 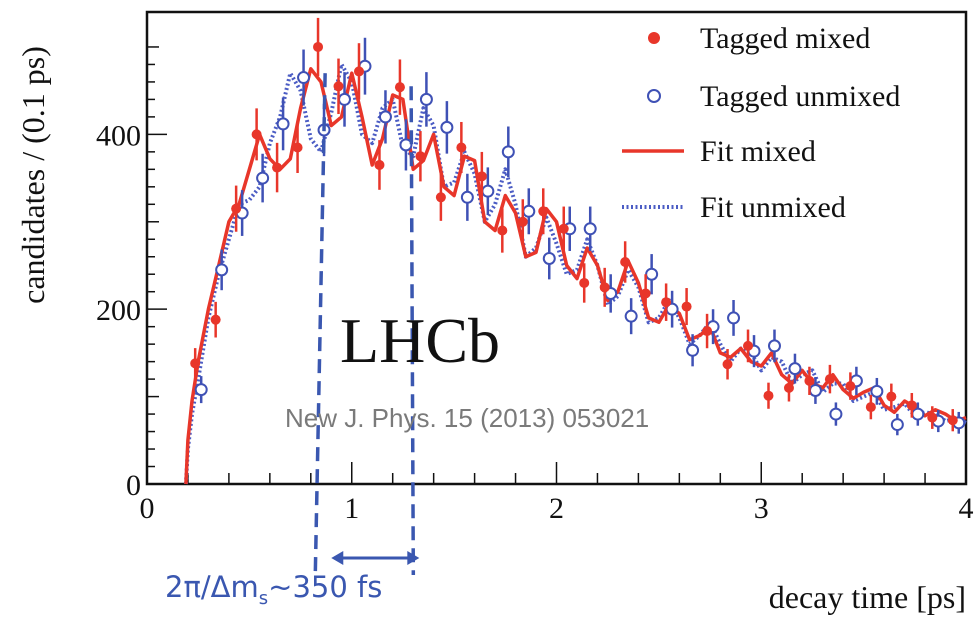 What do you see at coordinates (413, 558) in the screenshot?
I see `period-arrow-head-right` at bounding box center [413, 558].